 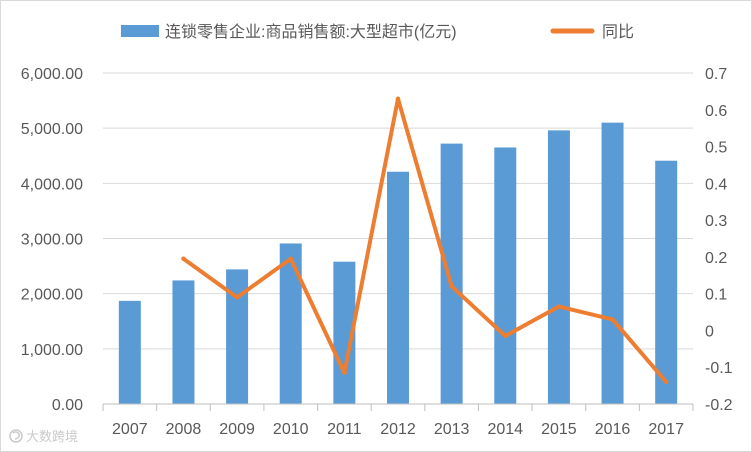 What do you see at coordinates (559, 429) in the screenshot?
I see `x-tick-label-2015: 2015` at bounding box center [559, 429].